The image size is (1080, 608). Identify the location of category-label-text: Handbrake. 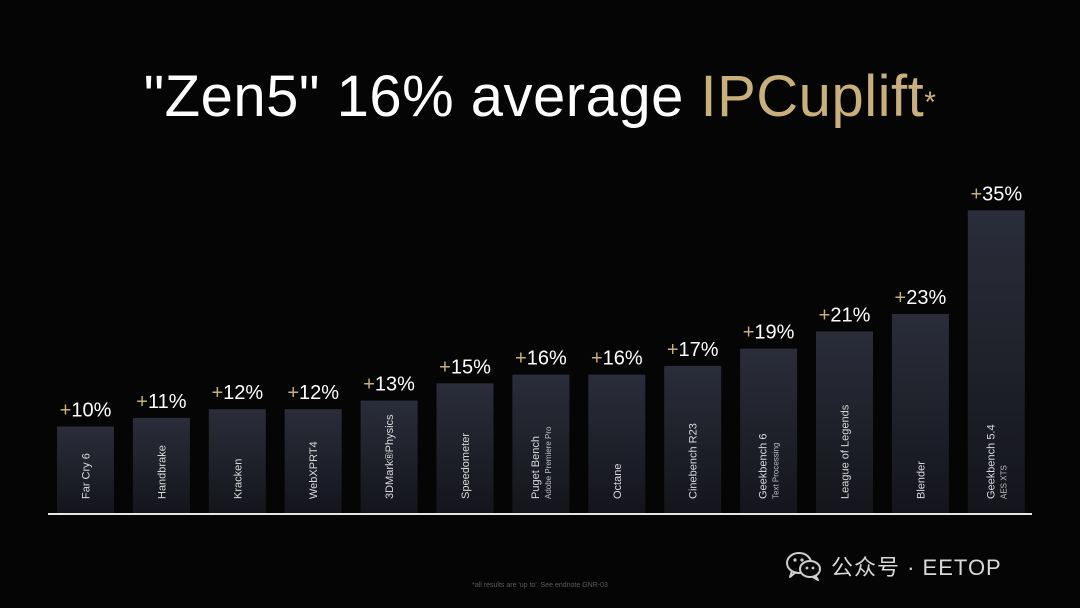
(162, 472).